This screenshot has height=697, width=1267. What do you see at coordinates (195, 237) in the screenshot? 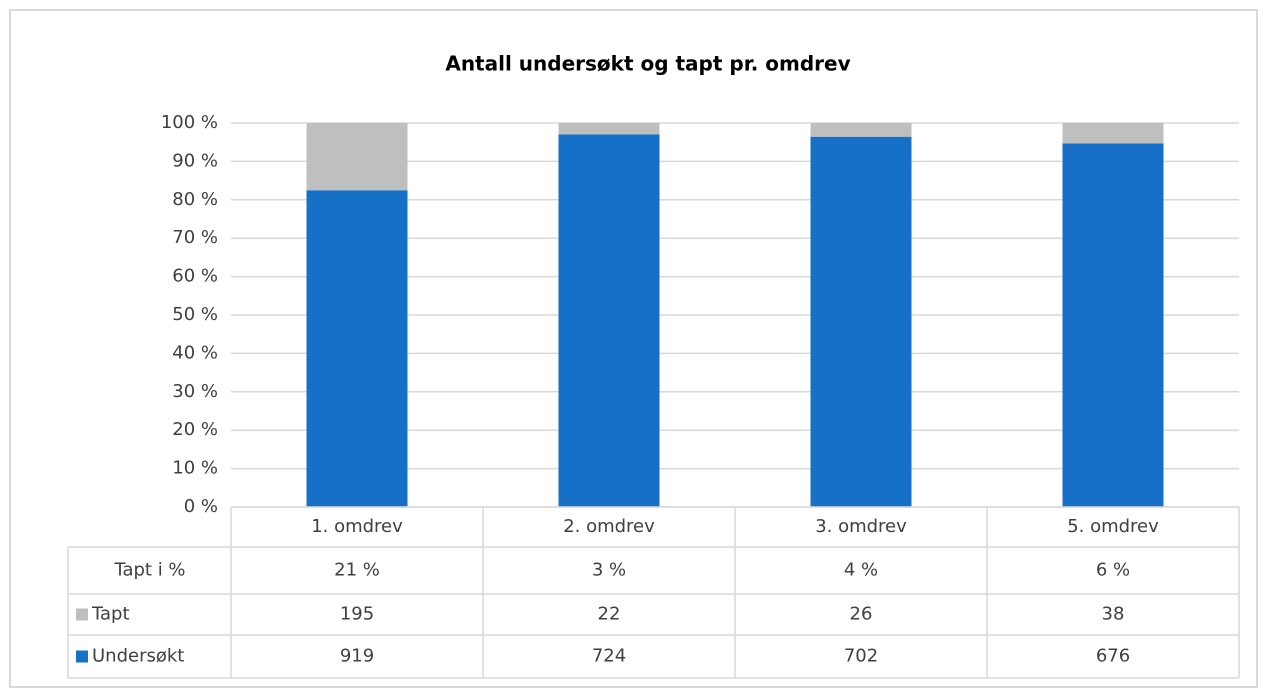
I see `y-tick-label: 70 %` at bounding box center [195, 237].